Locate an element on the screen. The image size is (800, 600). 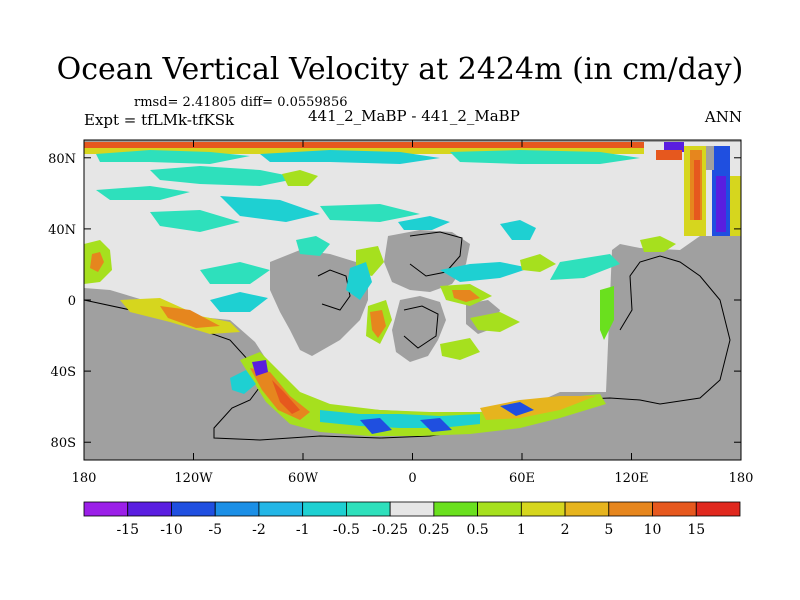
experiment-label: Expt = tfLMk-tfKSk is located at coordinates (159, 120).